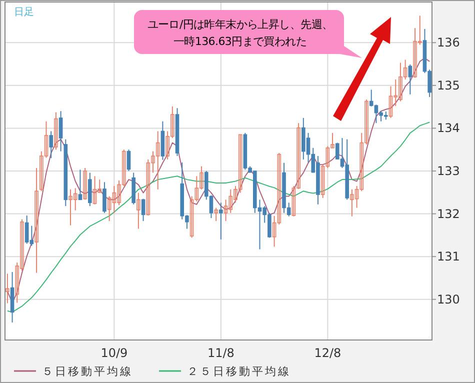  I want to click on y-tick-label: 133, so click(448, 171).